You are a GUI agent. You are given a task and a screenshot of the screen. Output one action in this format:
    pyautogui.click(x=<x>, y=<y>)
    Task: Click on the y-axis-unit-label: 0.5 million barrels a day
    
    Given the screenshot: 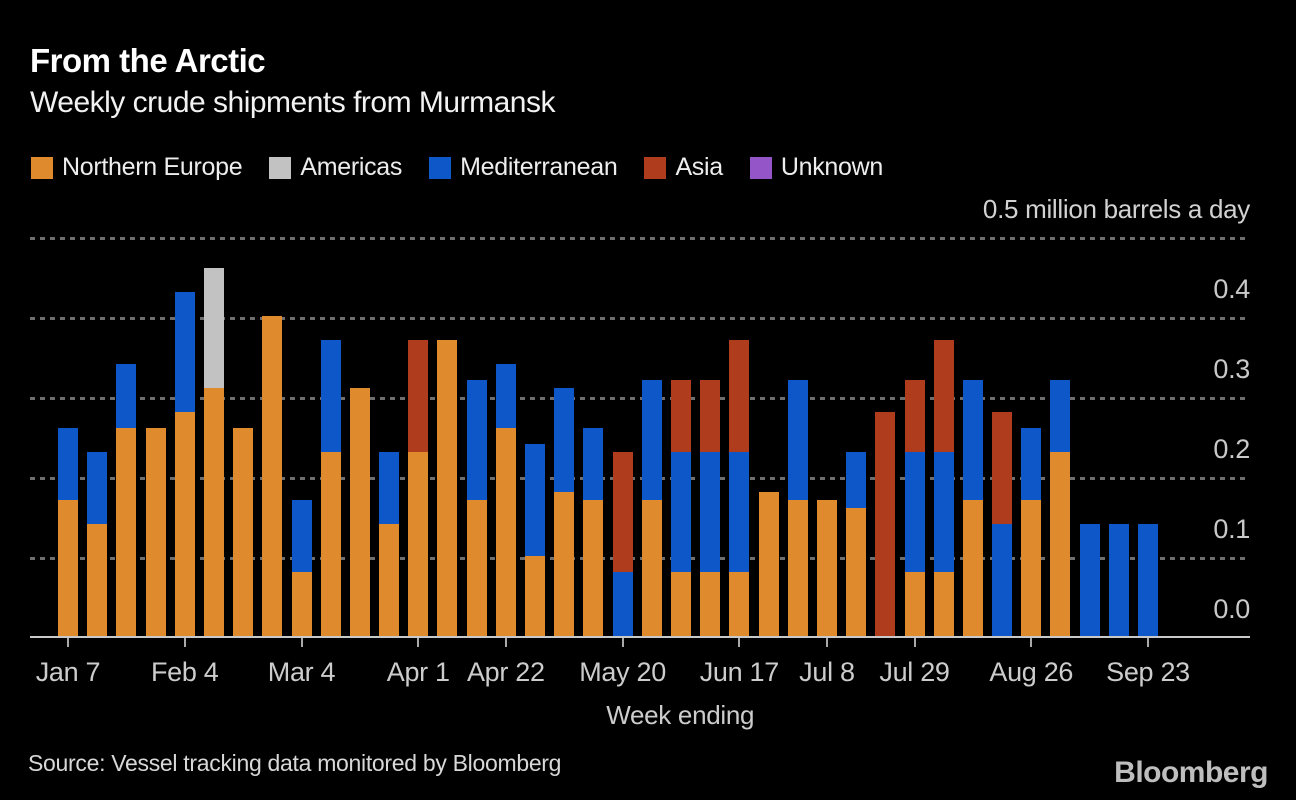 What is the action you would take?
    pyautogui.click(x=1116, y=209)
    